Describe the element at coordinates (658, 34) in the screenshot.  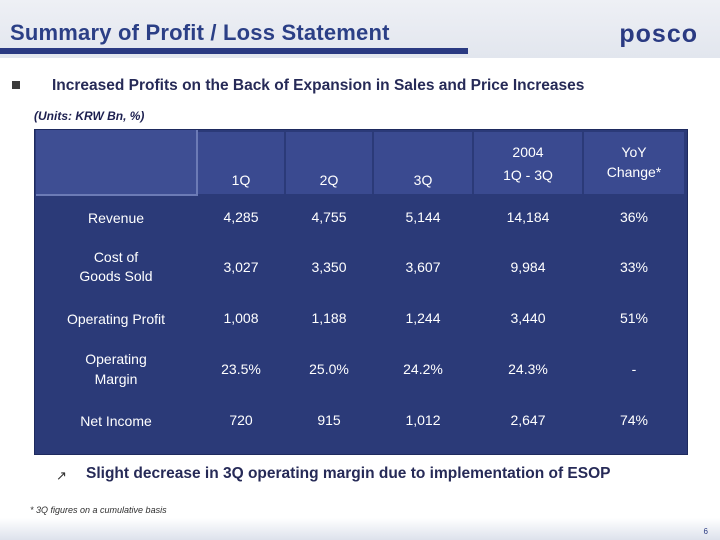
I see `posco-logo: posco` at that location.